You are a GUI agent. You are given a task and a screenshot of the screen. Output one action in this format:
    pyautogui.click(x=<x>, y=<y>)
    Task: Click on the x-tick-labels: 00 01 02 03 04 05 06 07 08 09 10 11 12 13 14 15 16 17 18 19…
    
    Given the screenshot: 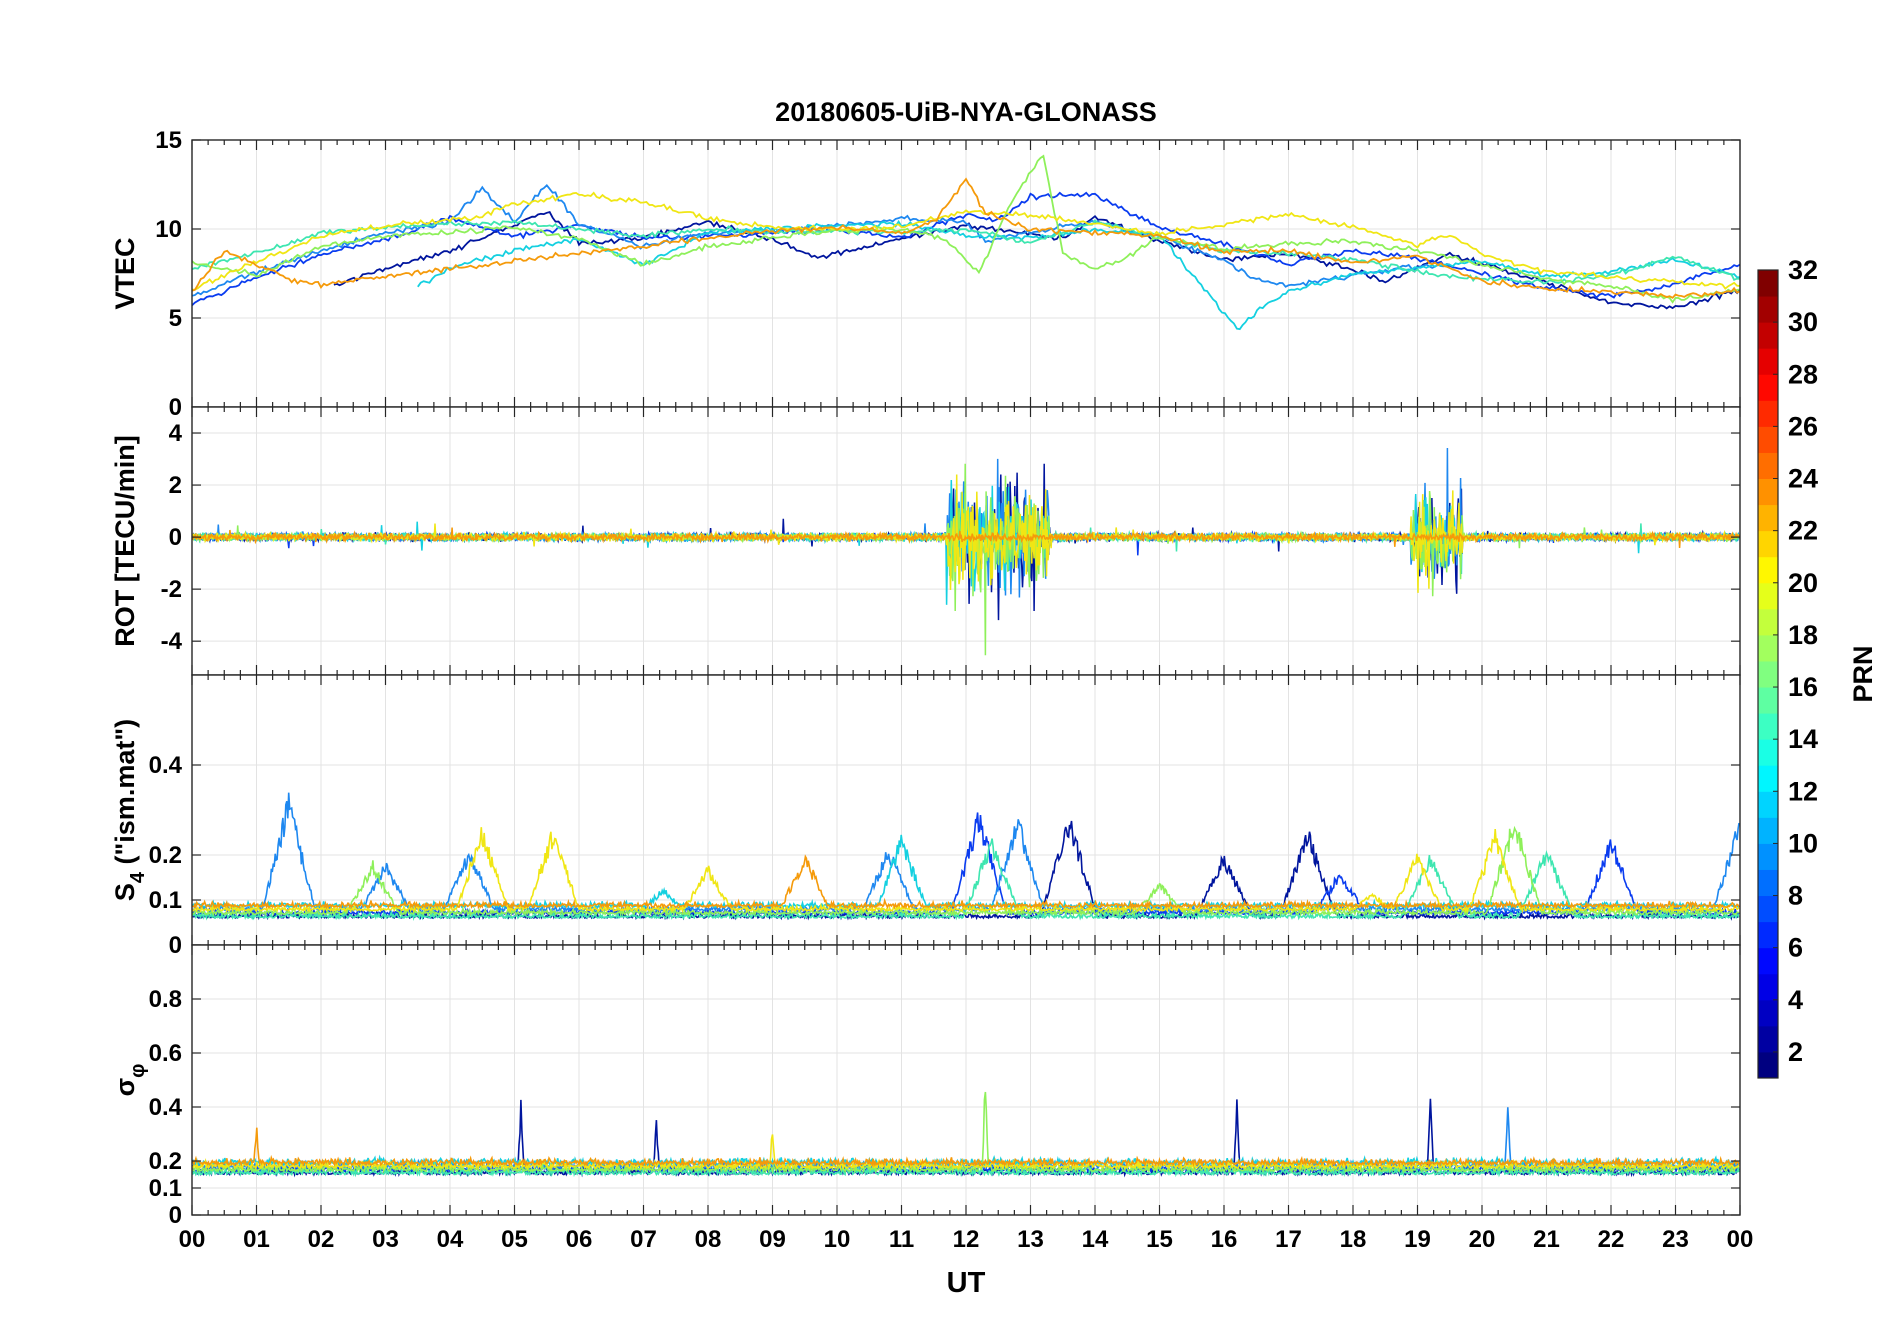 What is the action you would take?
    pyautogui.click(x=966, y=1239)
    